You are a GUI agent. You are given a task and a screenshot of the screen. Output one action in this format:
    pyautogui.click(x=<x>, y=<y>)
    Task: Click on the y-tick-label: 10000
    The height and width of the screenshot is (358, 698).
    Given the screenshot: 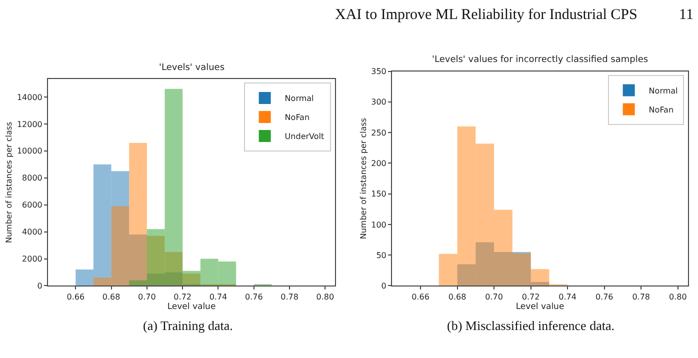 What is the action you would take?
    pyautogui.click(x=29, y=151)
    